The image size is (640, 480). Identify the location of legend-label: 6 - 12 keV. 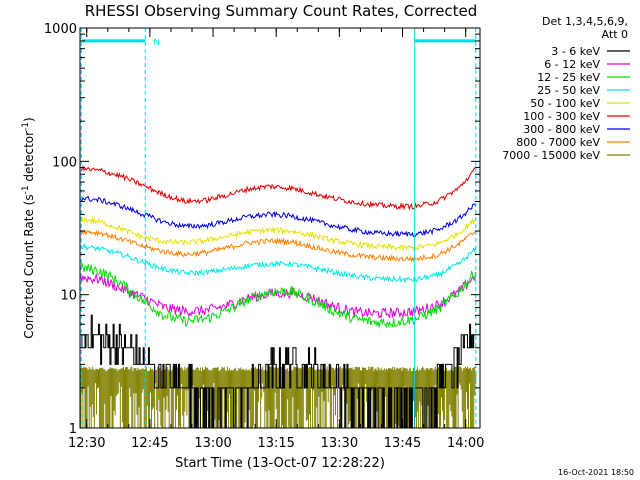
(572, 64).